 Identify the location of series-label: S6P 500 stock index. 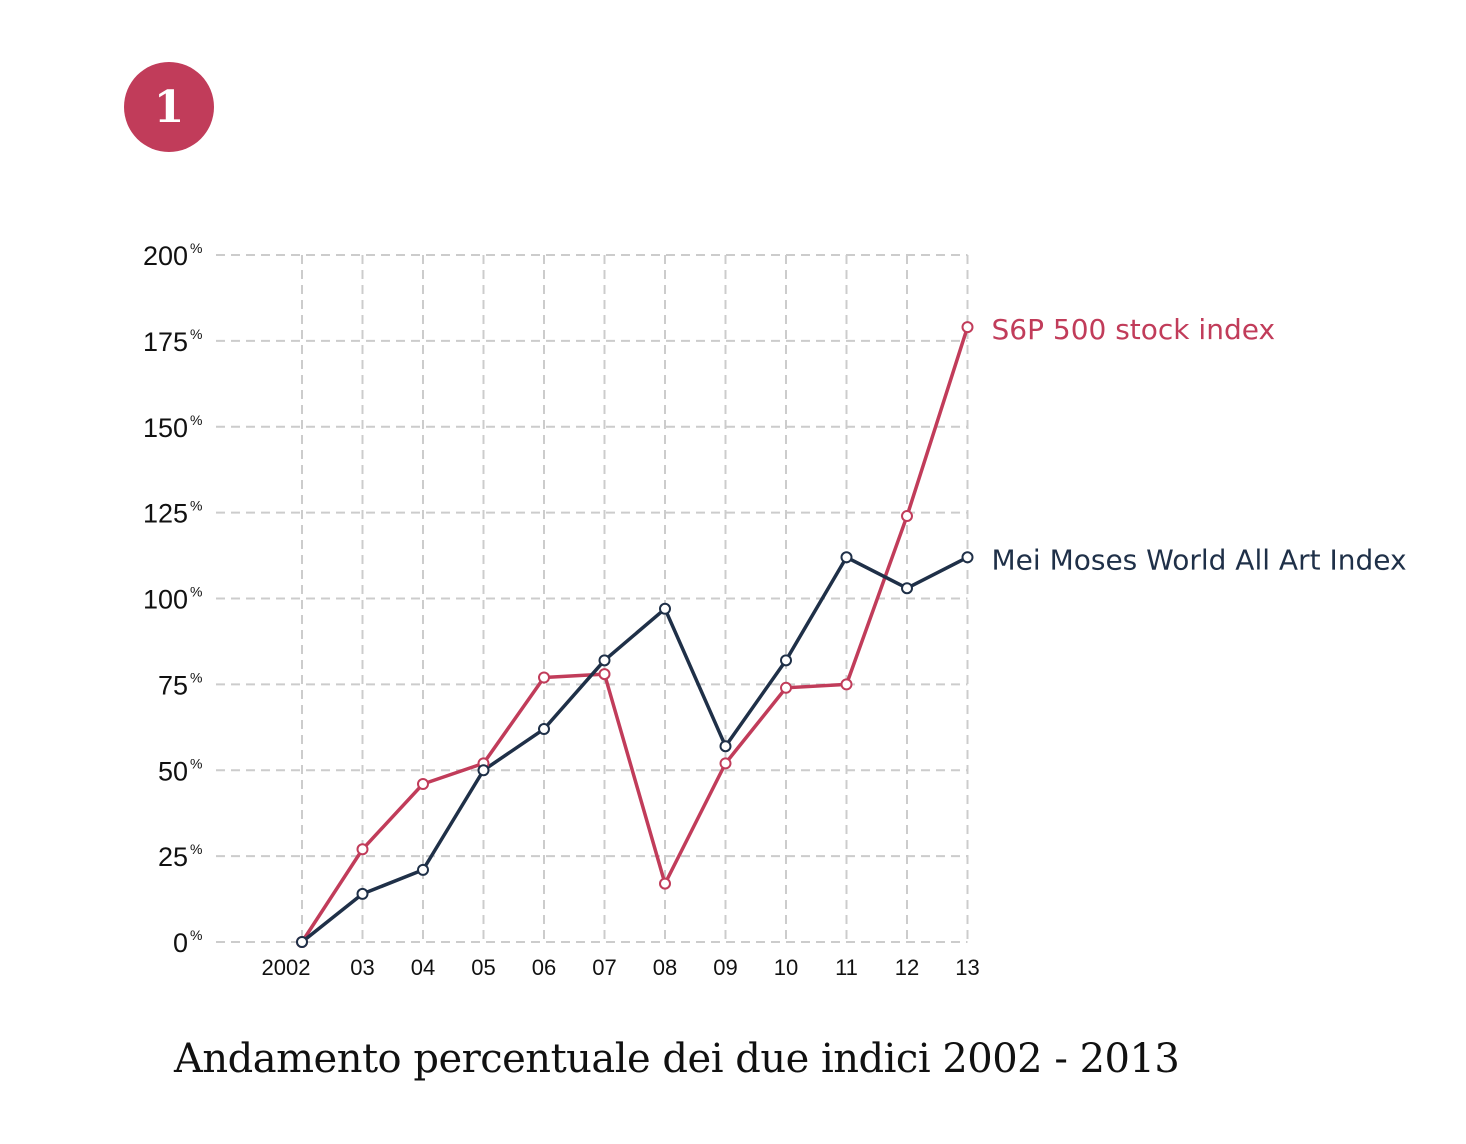
(1134, 329).